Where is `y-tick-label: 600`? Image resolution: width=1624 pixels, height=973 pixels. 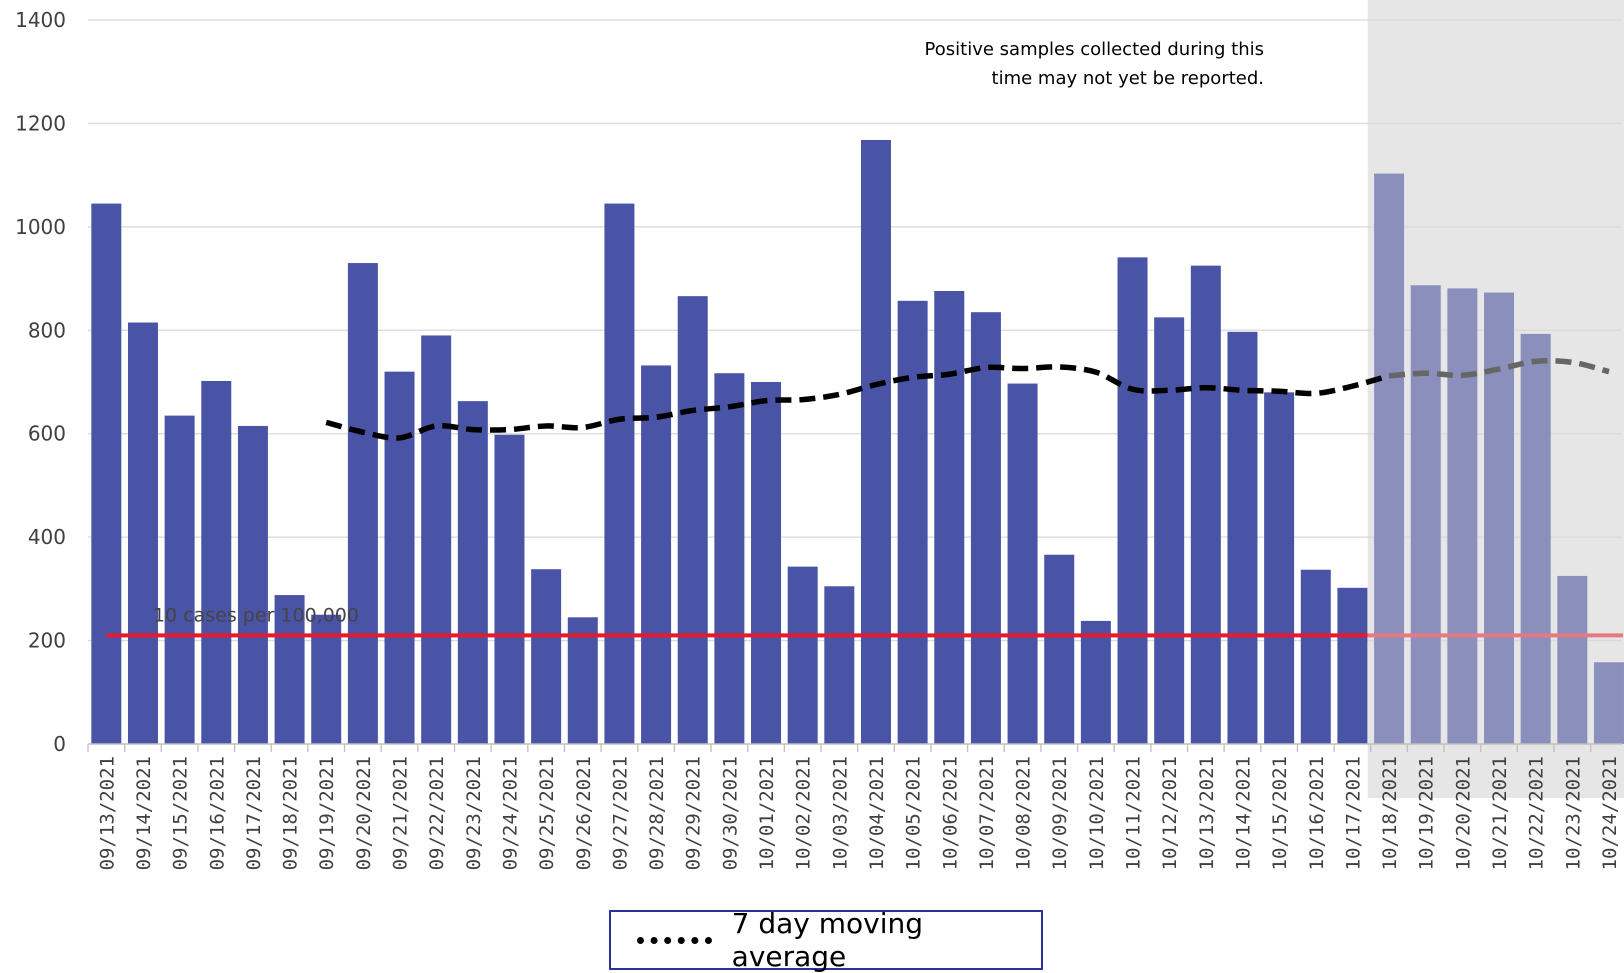 y-tick-label: 600 is located at coordinates (47, 434).